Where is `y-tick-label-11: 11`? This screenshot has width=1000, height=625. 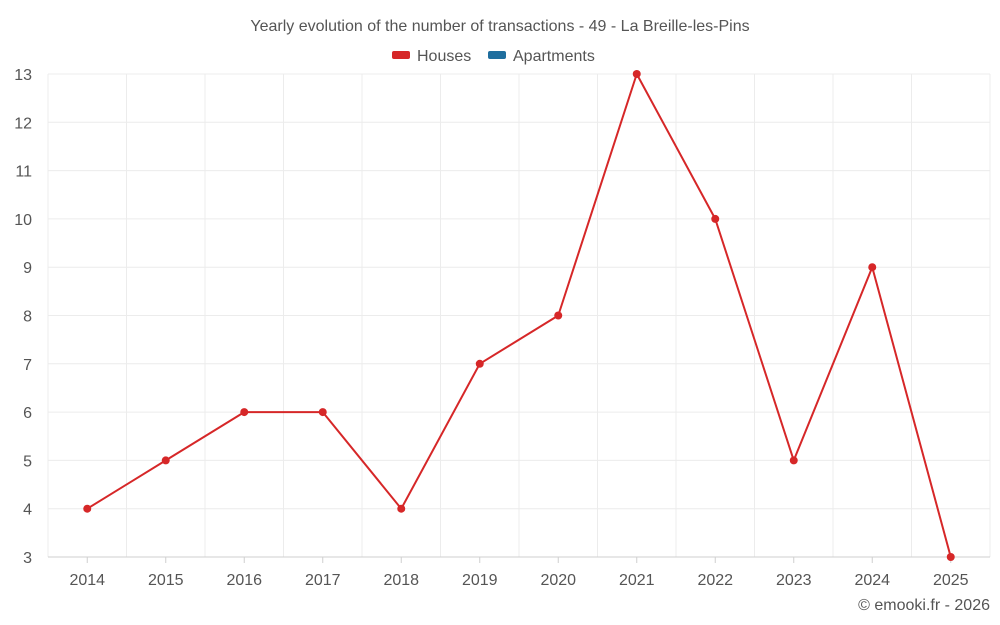 y-tick-label-11: 11 is located at coordinates (23, 172).